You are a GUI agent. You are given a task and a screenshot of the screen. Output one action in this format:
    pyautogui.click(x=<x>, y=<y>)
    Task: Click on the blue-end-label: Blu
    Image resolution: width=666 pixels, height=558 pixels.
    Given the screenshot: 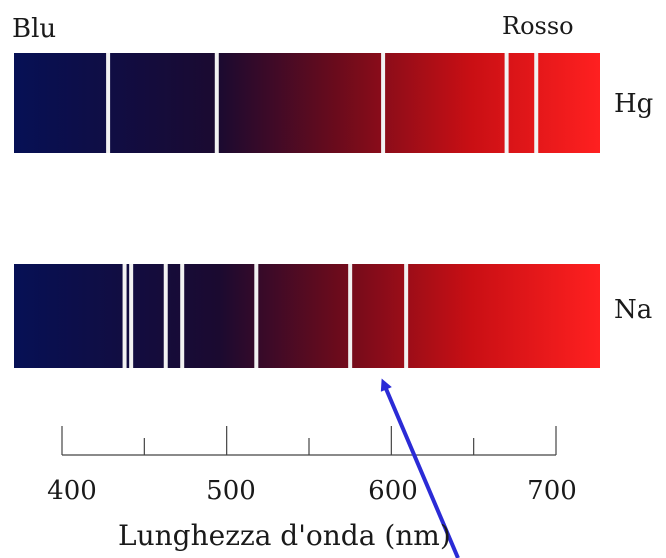 What is the action you would take?
    pyautogui.click(x=34, y=29)
    